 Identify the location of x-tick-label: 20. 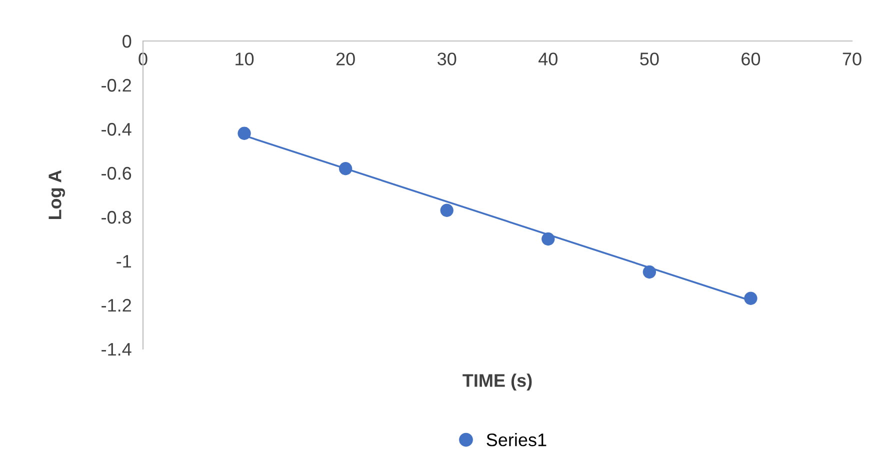
(345, 59).